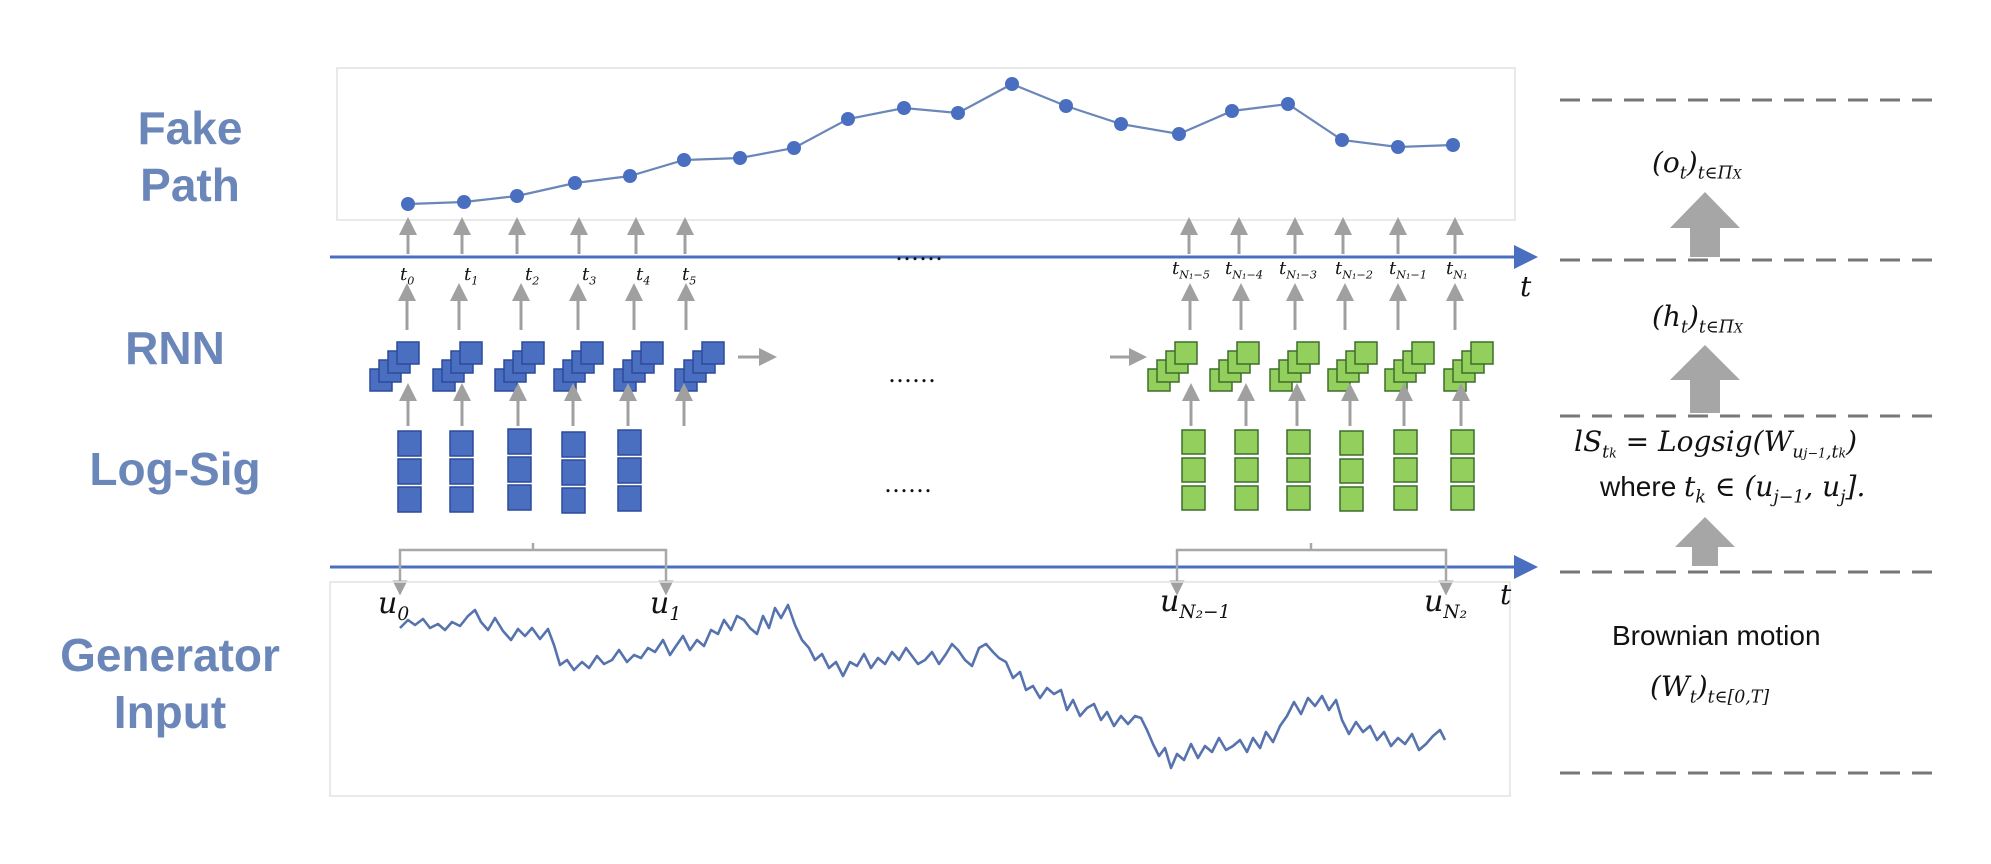 The width and height of the screenshot is (1991, 864). What do you see at coordinates (175, 469) in the screenshot?
I see `logsig-label: Log-Sig` at bounding box center [175, 469].